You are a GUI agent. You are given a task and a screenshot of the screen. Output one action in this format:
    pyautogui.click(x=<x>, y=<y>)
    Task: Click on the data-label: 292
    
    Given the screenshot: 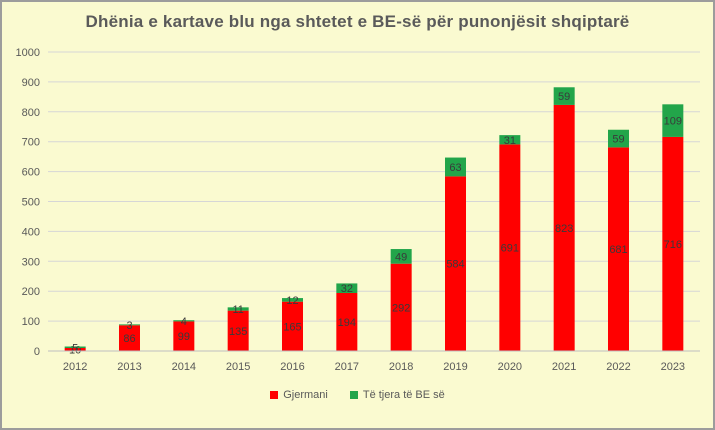 What is the action you would take?
    pyautogui.click(x=401, y=308)
    